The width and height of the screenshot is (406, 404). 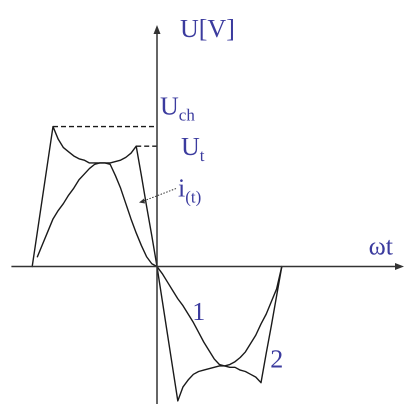 I want to click on series-label: 2, so click(x=277, y=359).